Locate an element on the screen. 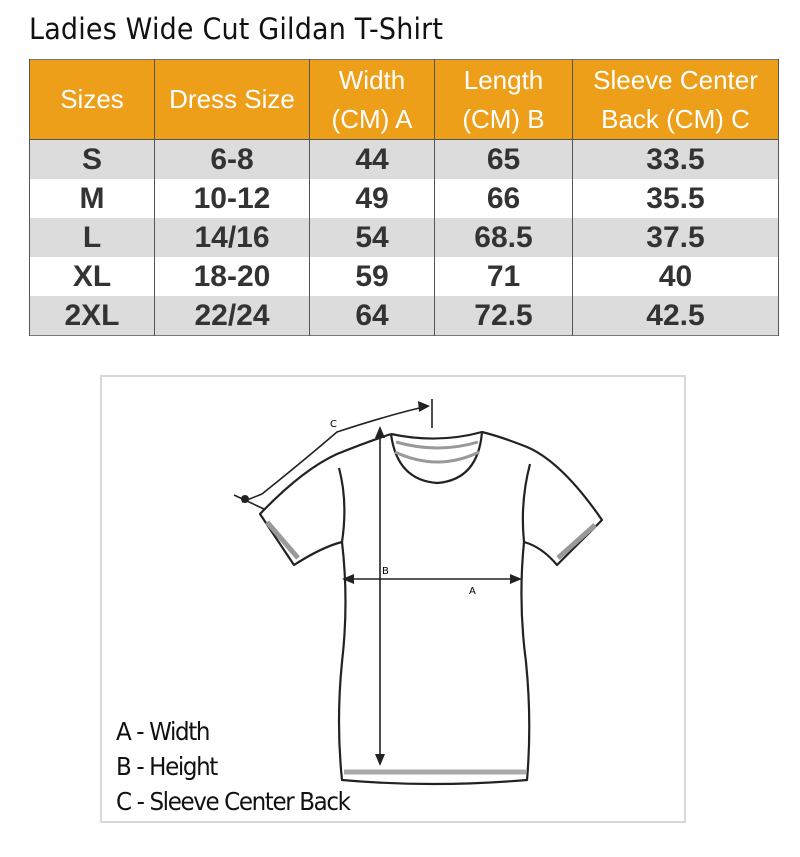  cell-width: 49 is located at coordinates (372, 198).